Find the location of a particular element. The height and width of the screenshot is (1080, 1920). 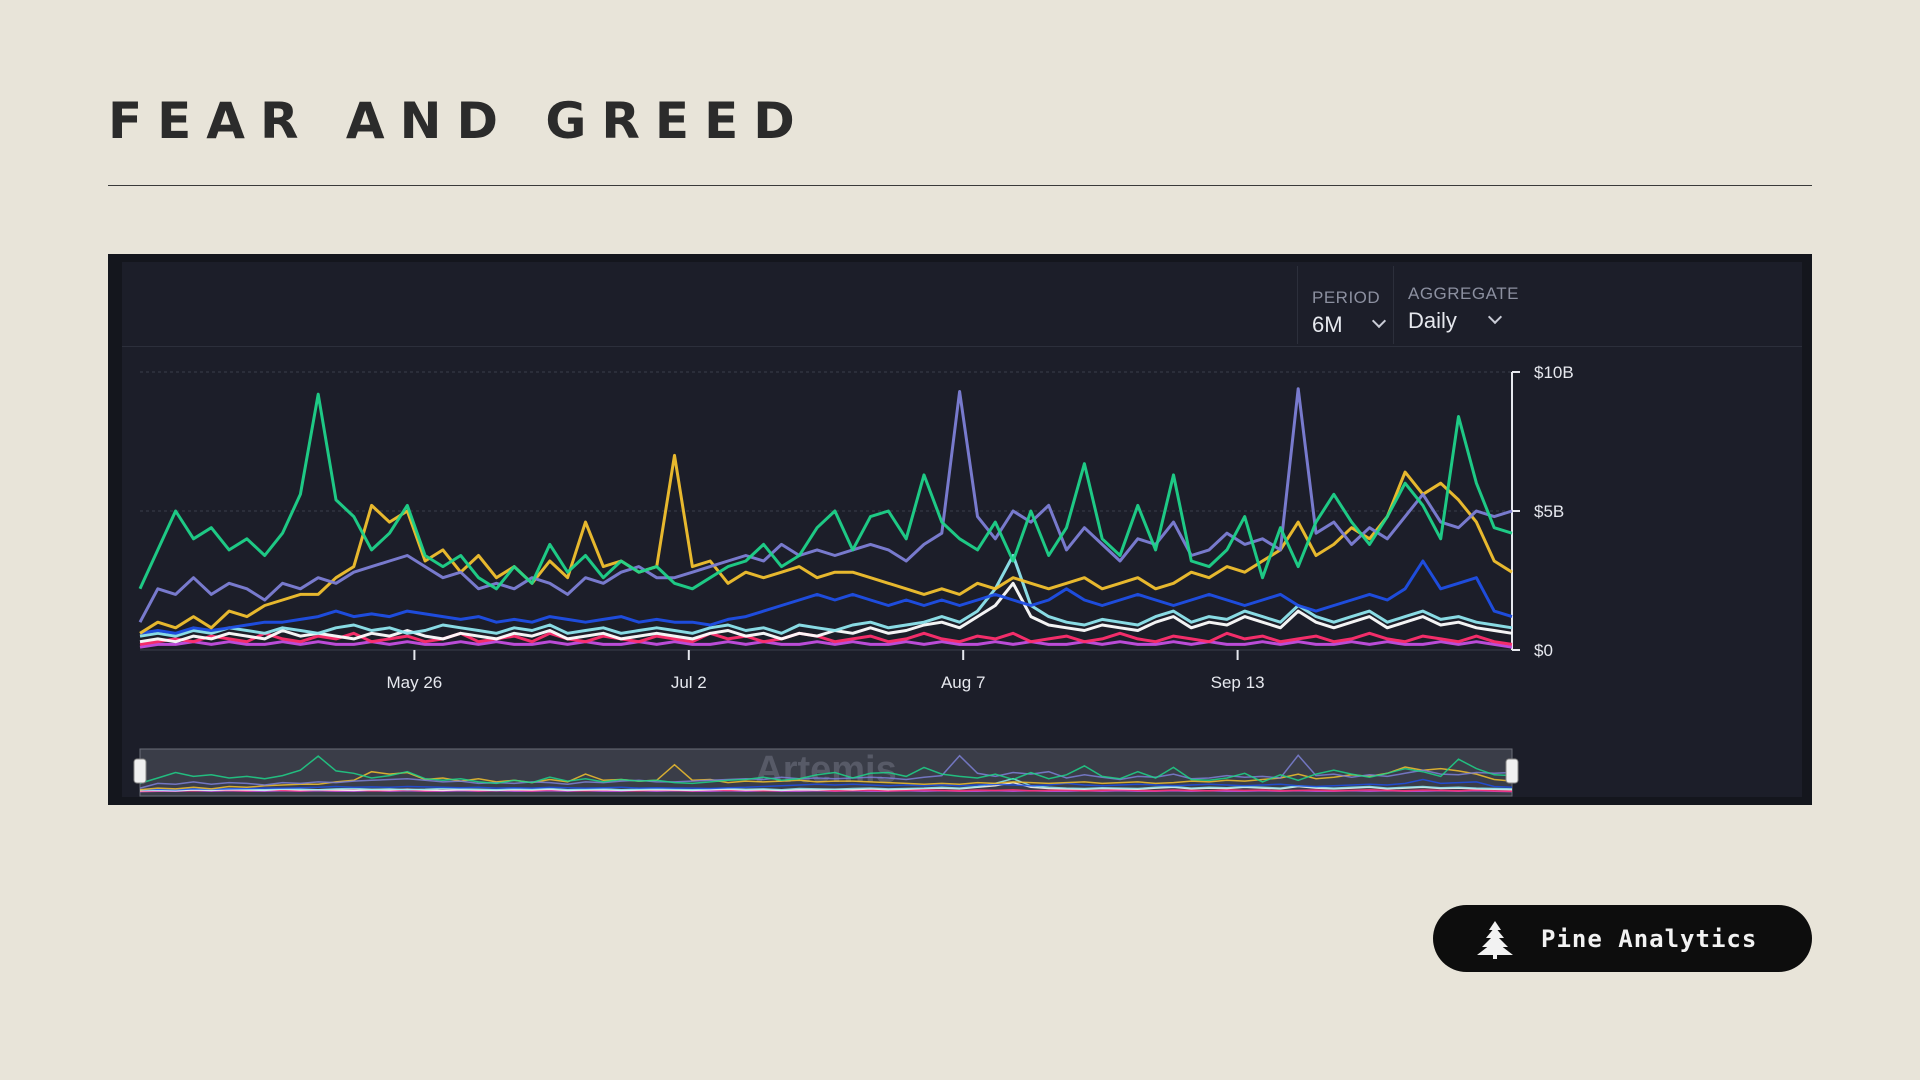

y-tick-label: $5B is located at coordinates (1549, 511).